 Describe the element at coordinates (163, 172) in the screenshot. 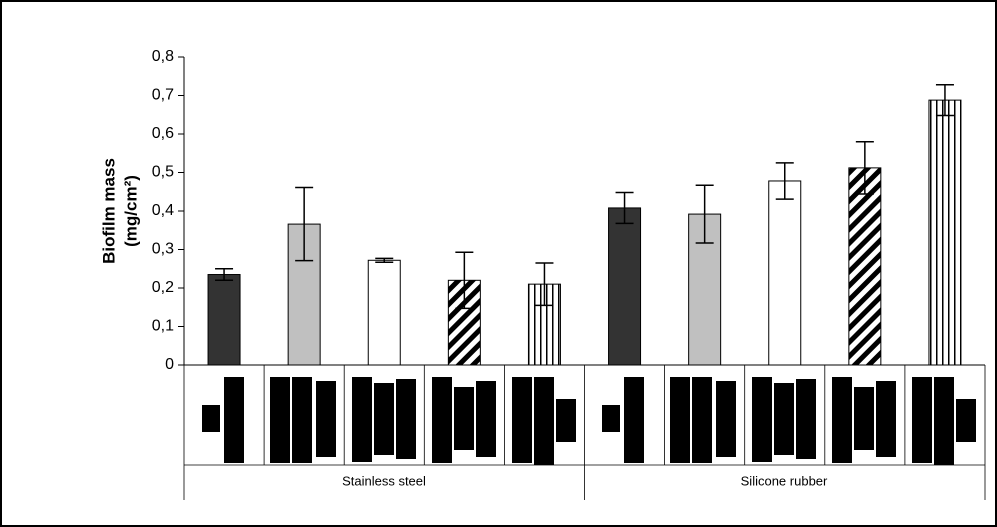

I see `y-tick-label: 0,5` at that location.